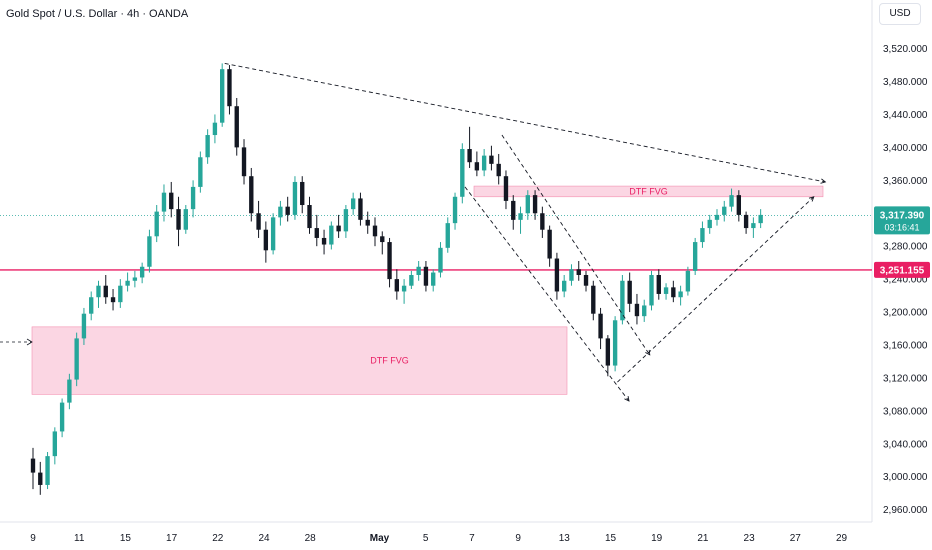 This screenshot has width=932, height=550. What do you see at coordinates (905, 444) in the screenshot?
I see `price-tick-label: 3,040.000` at bounding box center [905, 444].